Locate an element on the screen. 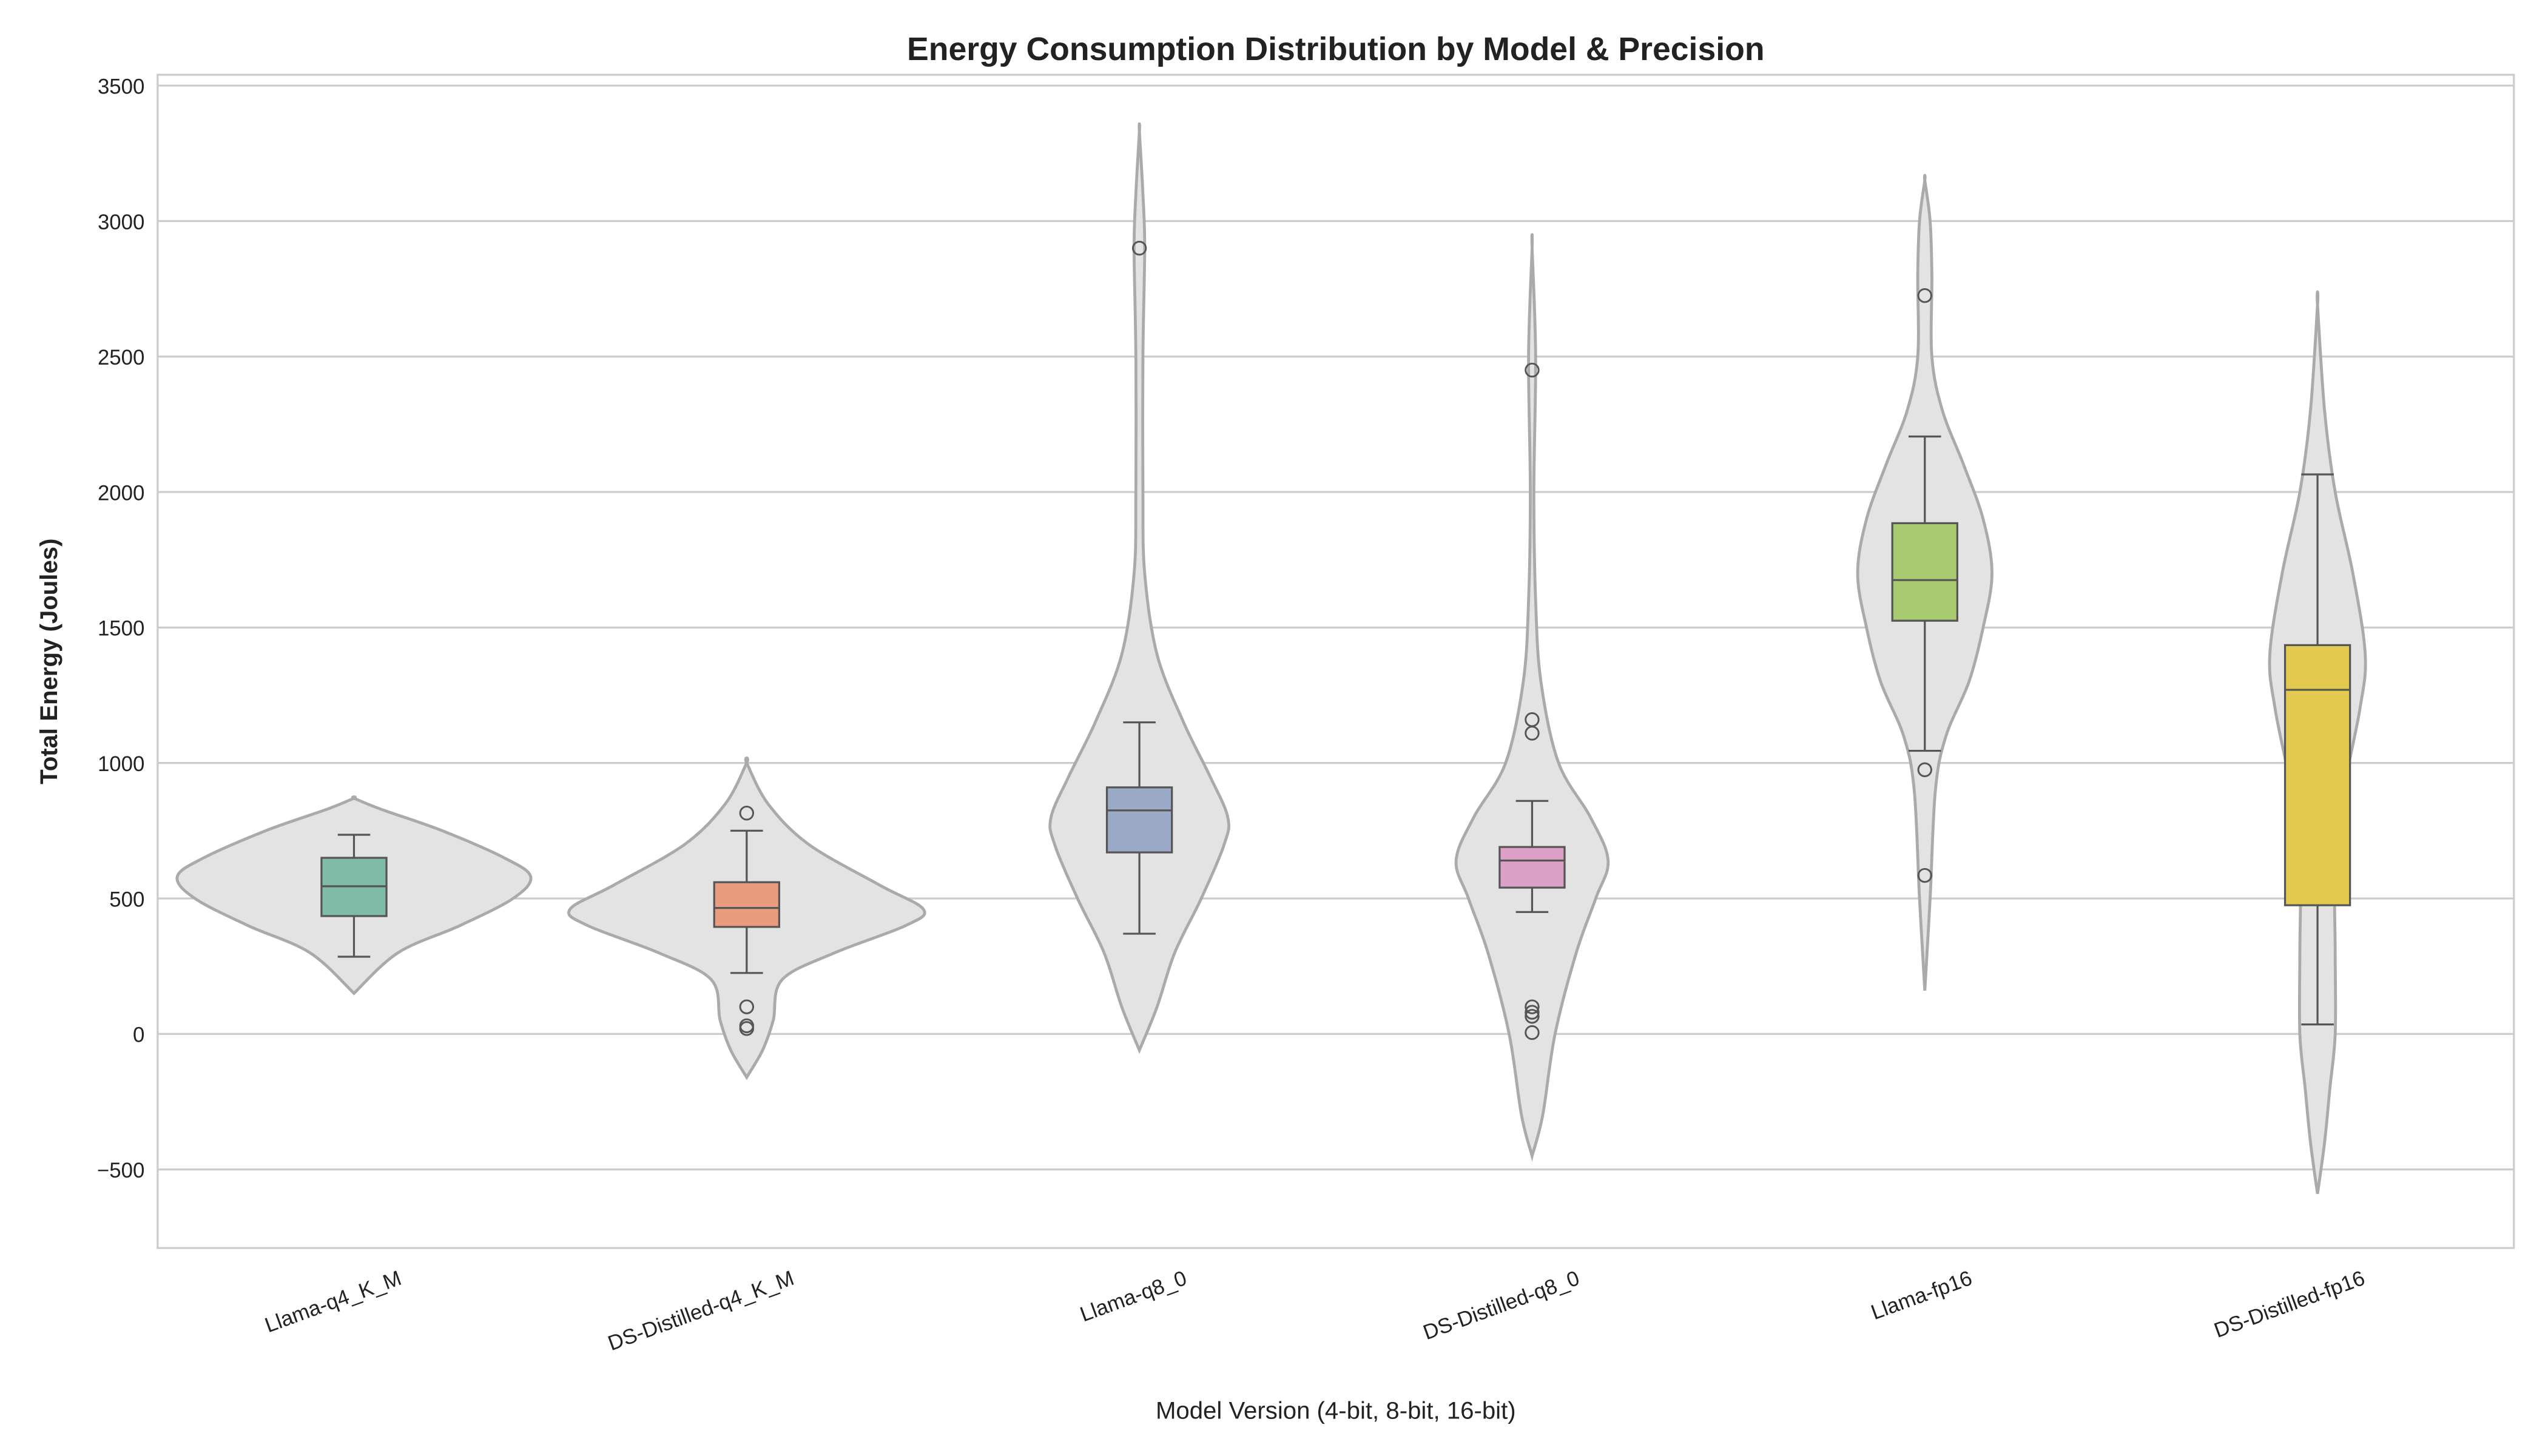 The image size is (2548, 1456). y-tick-label: 1500 is located at coordinates (121, 629).